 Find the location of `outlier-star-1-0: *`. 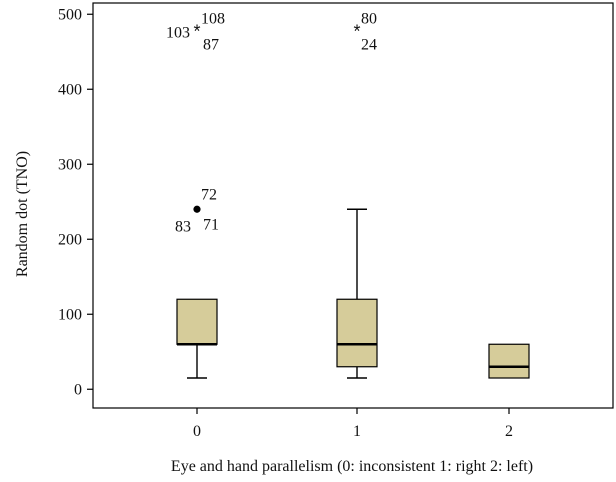

outlier-star-1-0: * is located at coordinates (356, 31).